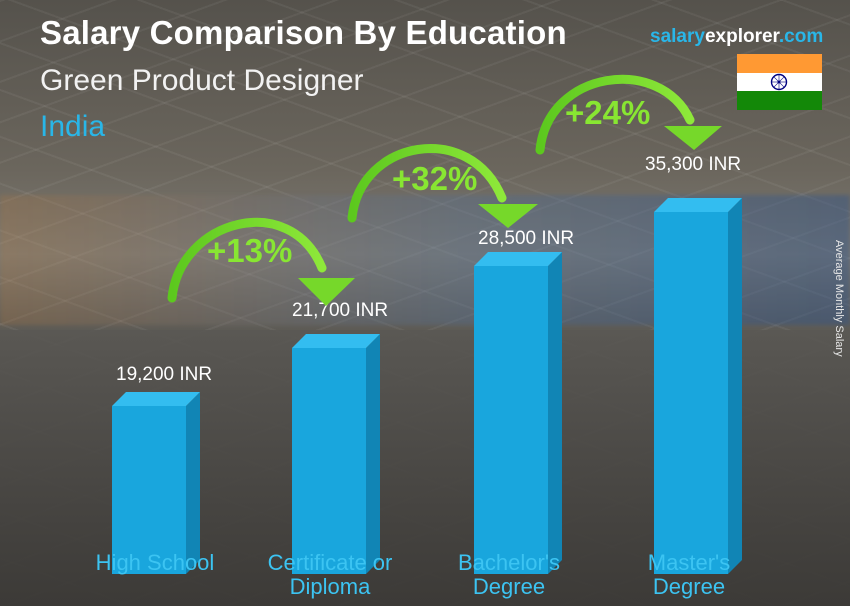 The image size is (850, 606). What do you see at coordinates (779, 63) in the screenshot?
I see `flag-saffron-stripe` at bounding box center [779, 63].